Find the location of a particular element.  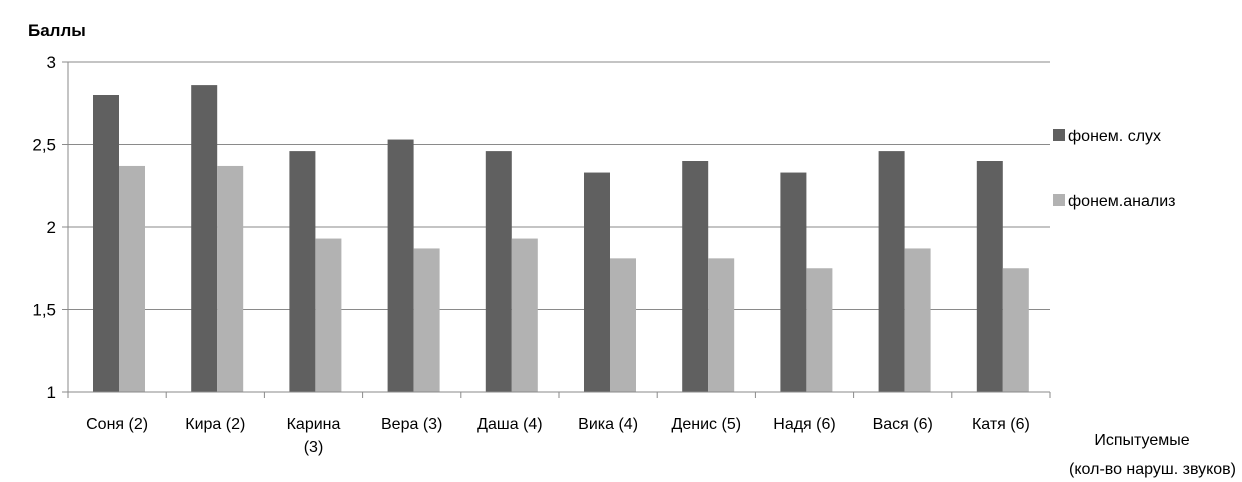

x-category-label: Кира (2) is located at coordinates (215, 424).